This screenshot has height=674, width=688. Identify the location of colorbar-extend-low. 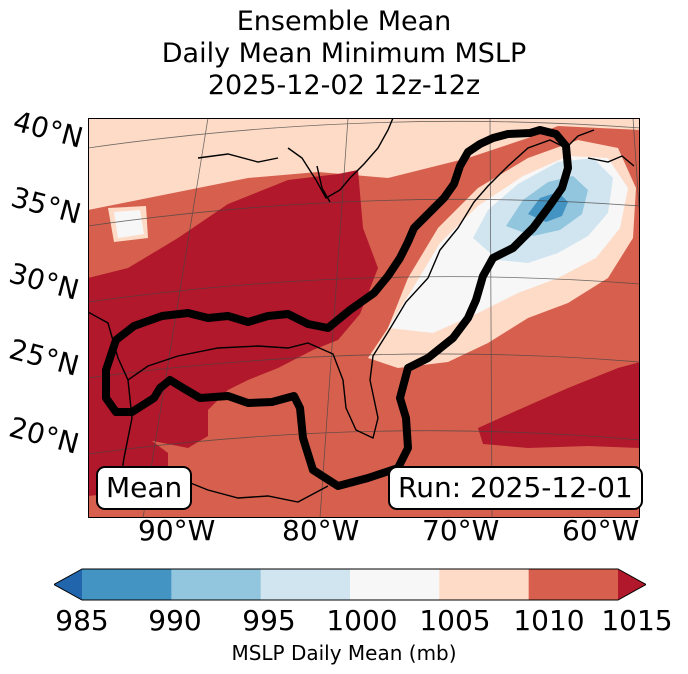
(68, 584).